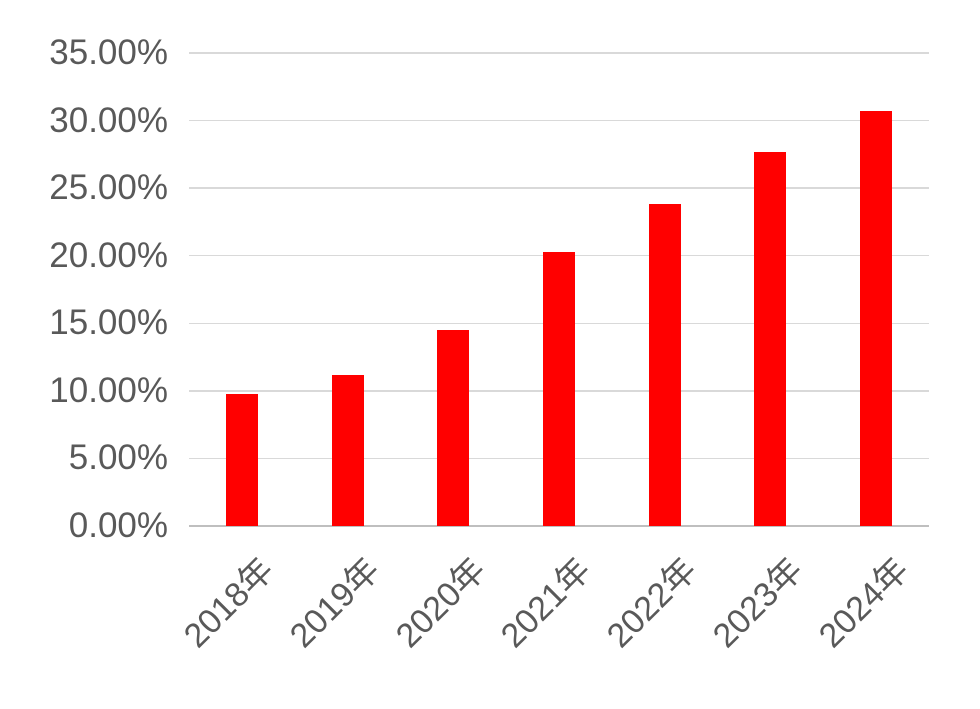  I want to click on x-tick-label: 2024年, so click(863, 603).